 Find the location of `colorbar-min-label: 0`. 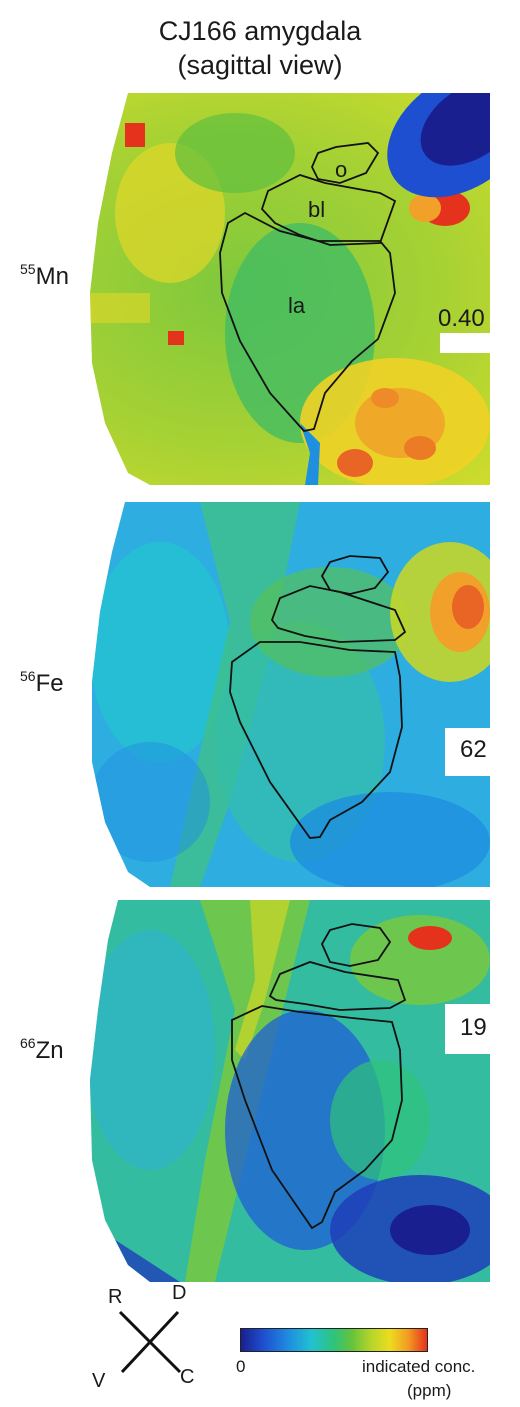

colorbar-min-label: 0 is located at coordinates (241, 1366).